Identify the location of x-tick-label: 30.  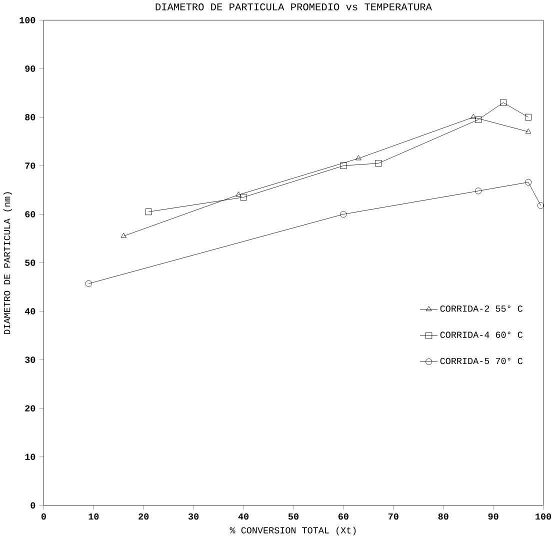
(193, 517).